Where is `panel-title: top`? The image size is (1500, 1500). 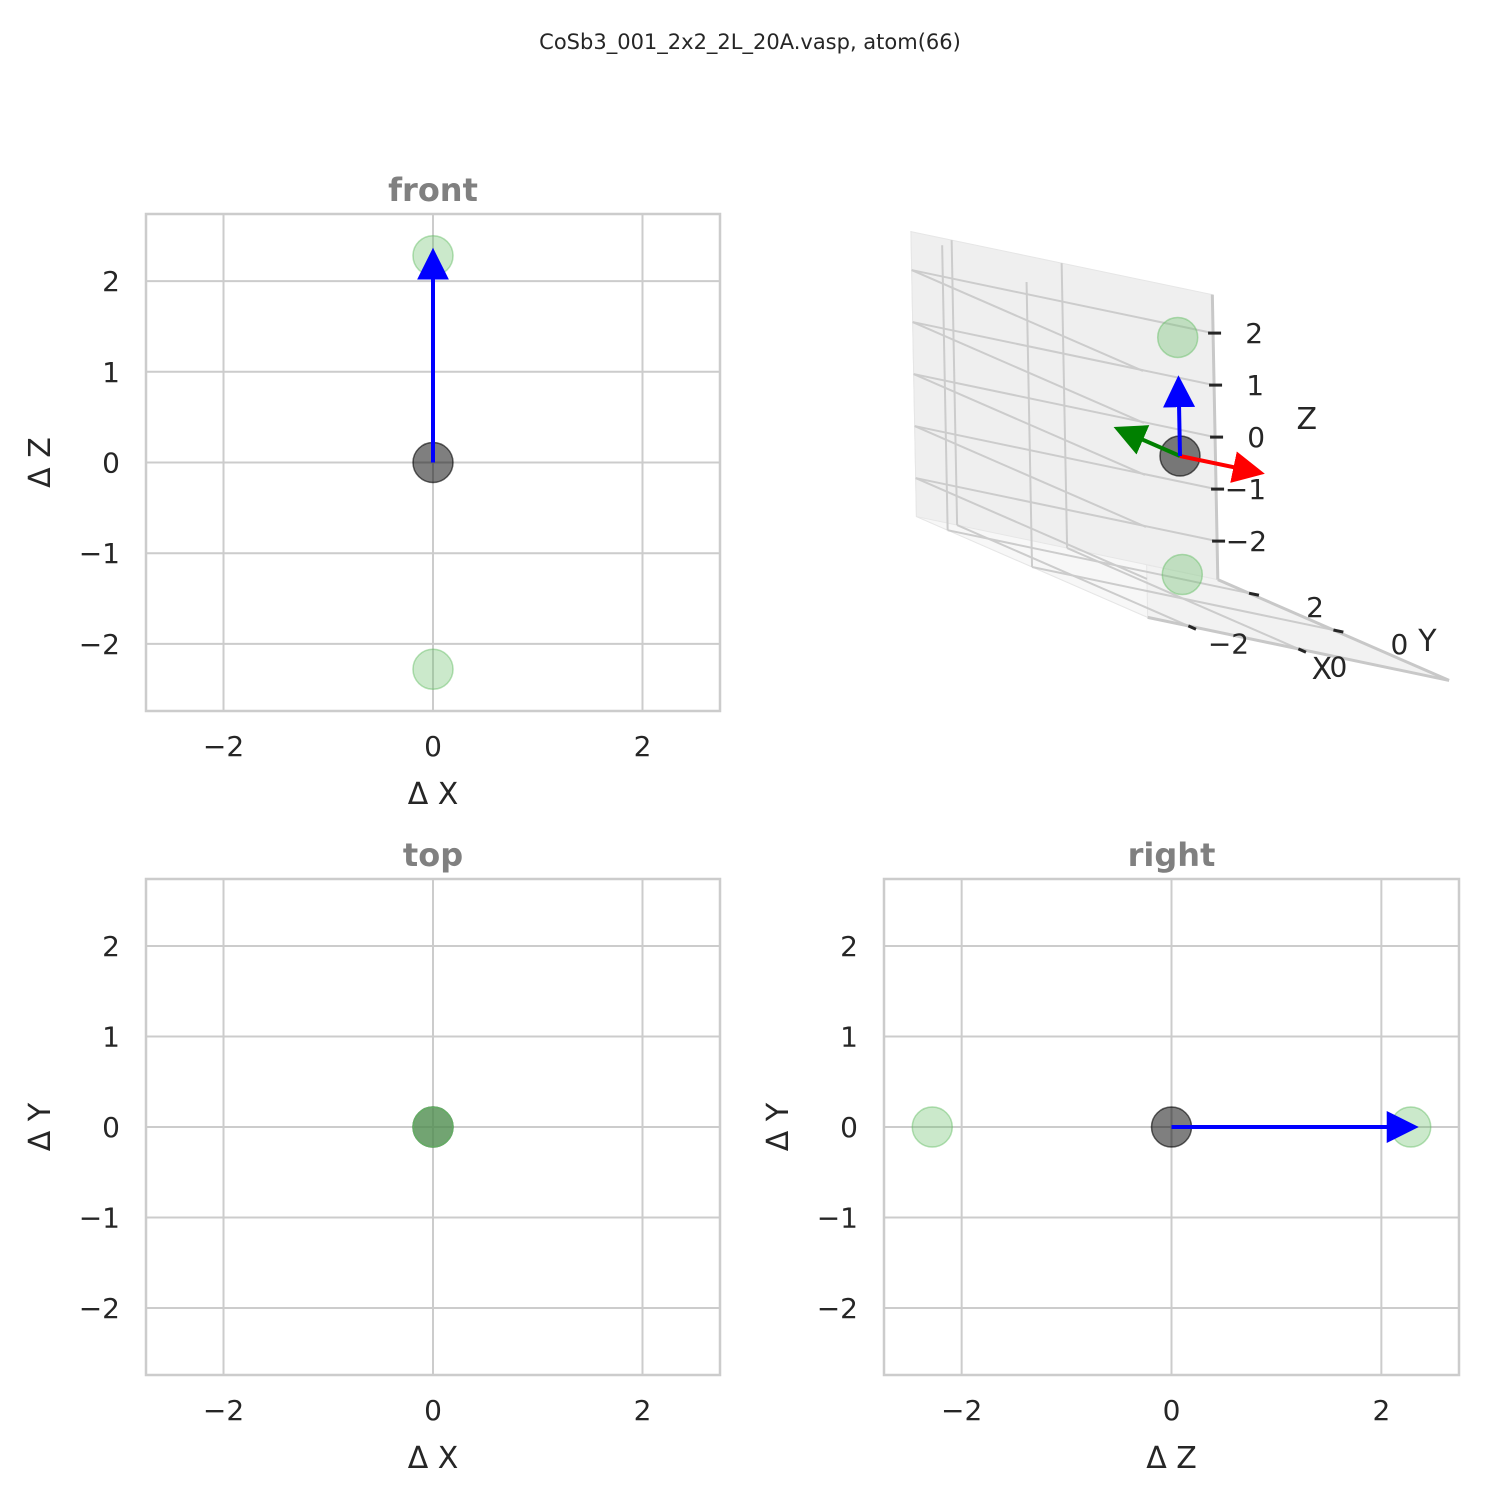
panel-title: top is located at coordinates (433, 855).